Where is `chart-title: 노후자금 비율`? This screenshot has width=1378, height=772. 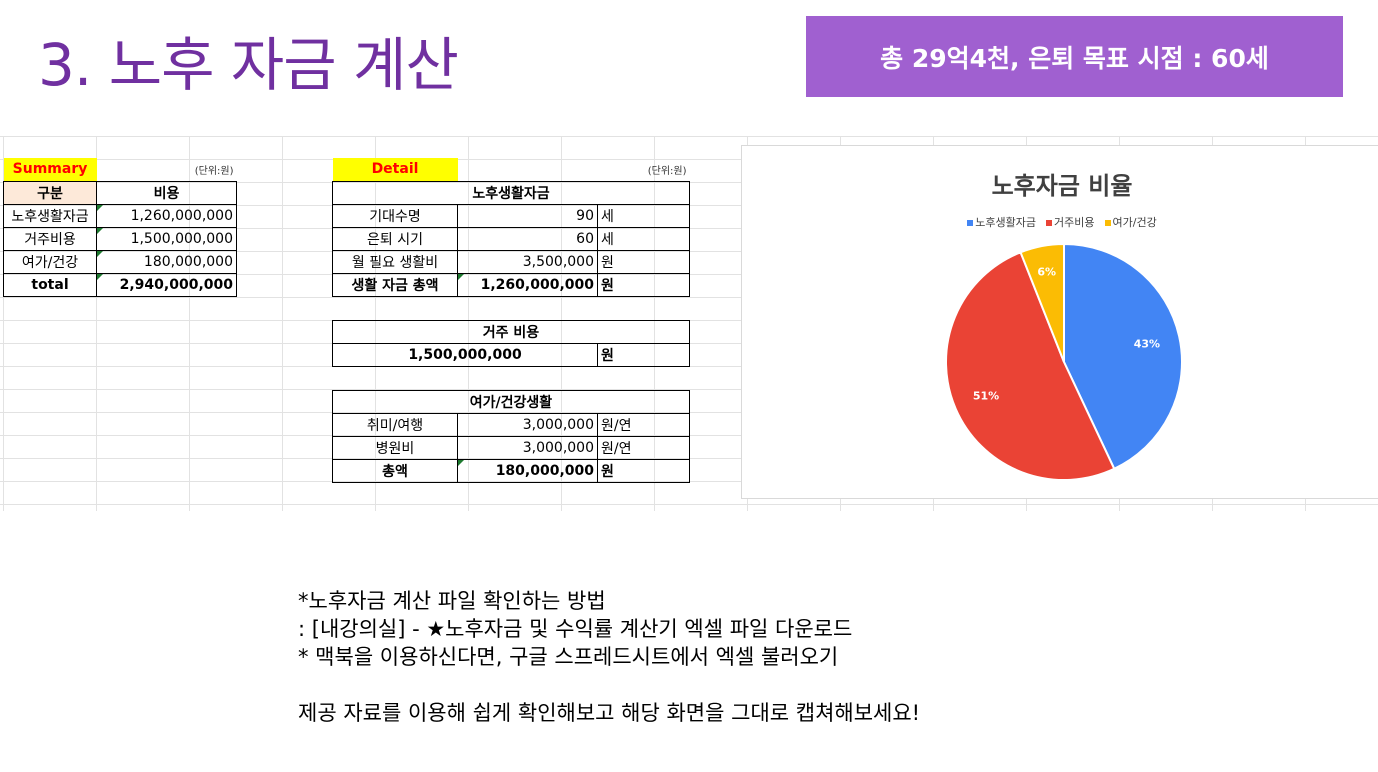
chart-title: 노후자금 비율 is located at coordinates (1062, 186).